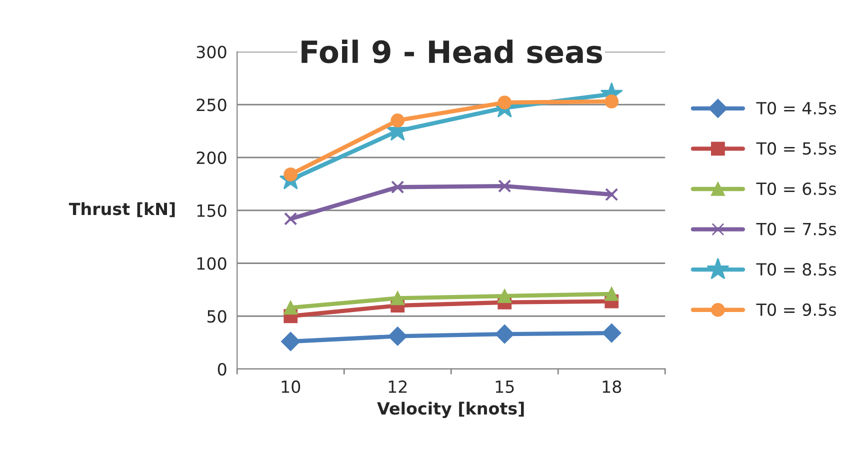 This screenshot has height=450, width=856. What do you see at coordinates (211, 105) in the screenshot?
I see `y-tick-label: 250` at bounding box center [211, 105].